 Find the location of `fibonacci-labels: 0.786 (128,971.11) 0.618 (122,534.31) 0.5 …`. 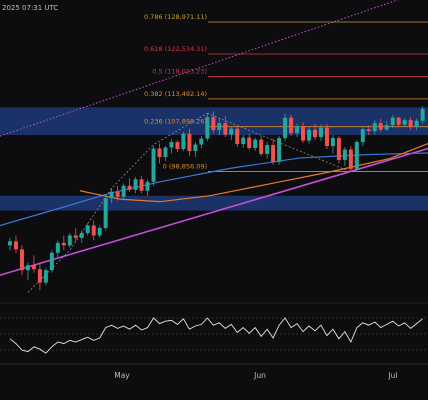

fibonacci-labels: 0.786 (128,971.11) 0.618 (122,534.31) 0.5 … is located at coordinates (175, 92).